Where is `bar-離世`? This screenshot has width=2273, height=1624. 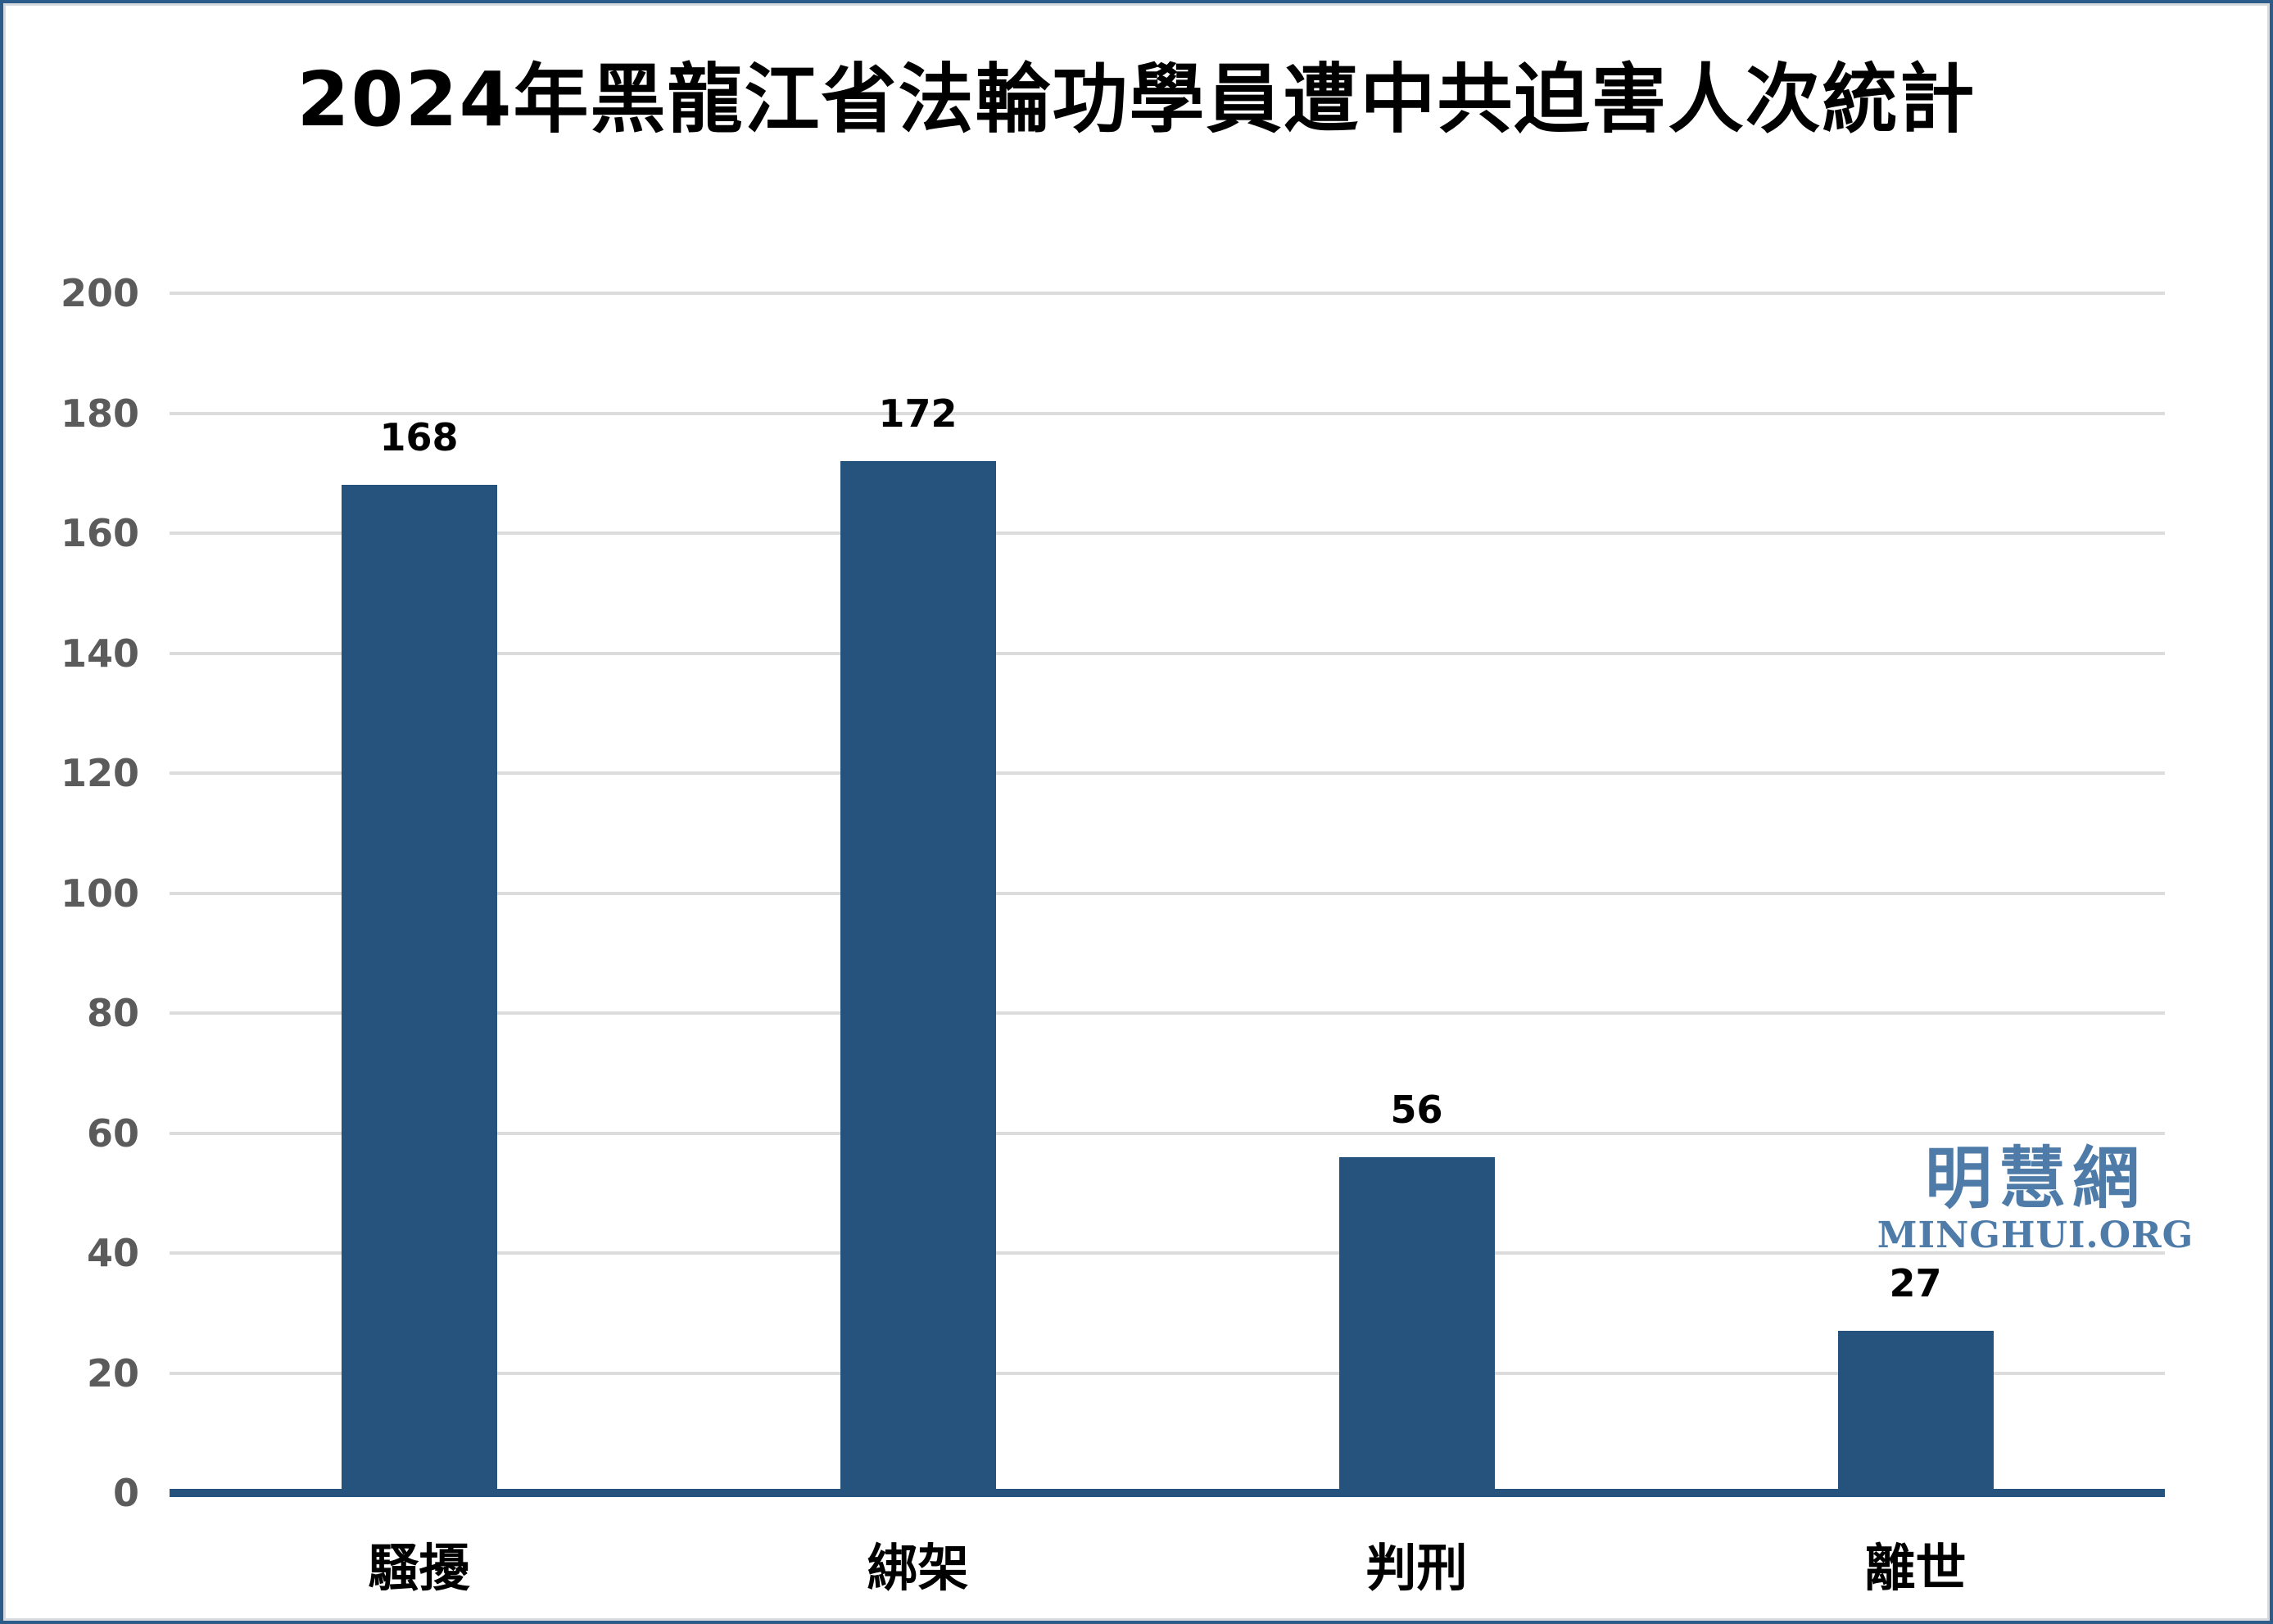 bar-離世 is located at coordinates (1915, 1412).